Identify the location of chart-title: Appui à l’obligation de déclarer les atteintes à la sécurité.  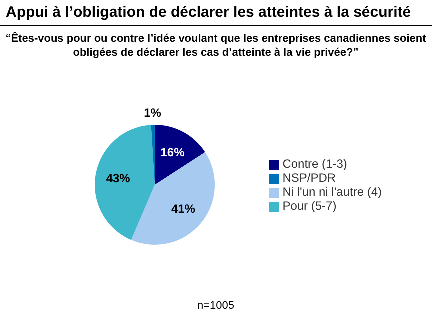
(216, 13).